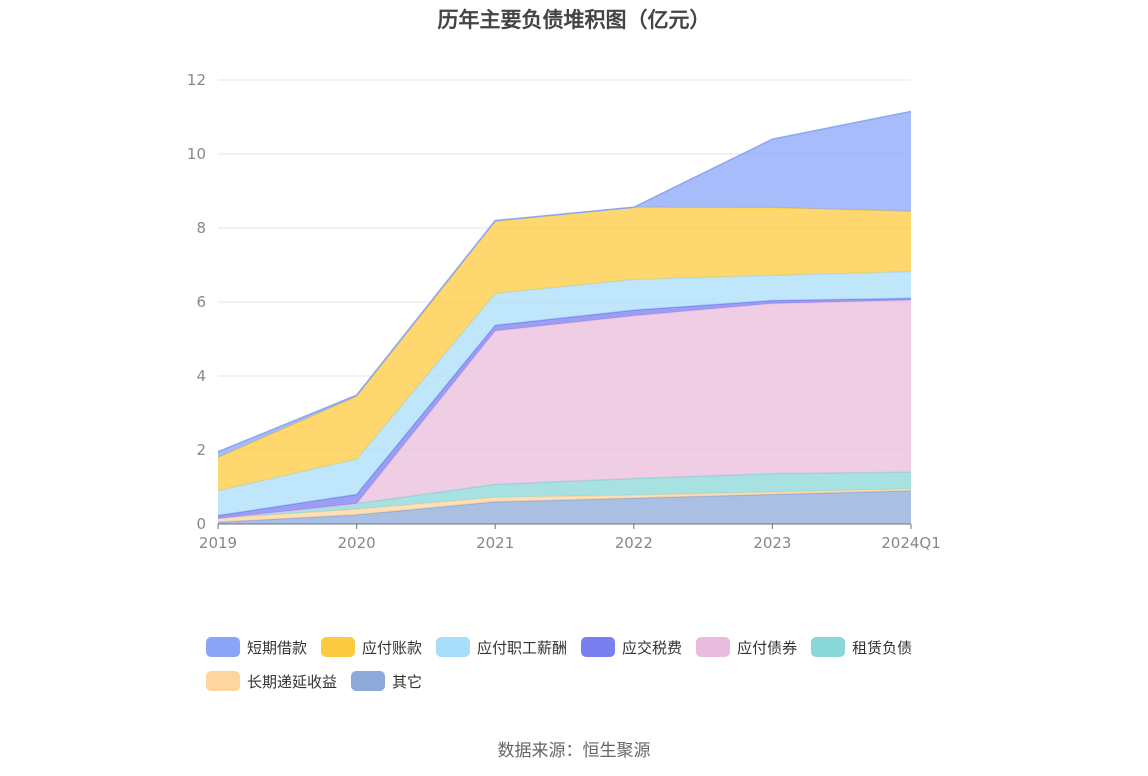  I want to click on legend-label: 应交税费, so click(652, 647).